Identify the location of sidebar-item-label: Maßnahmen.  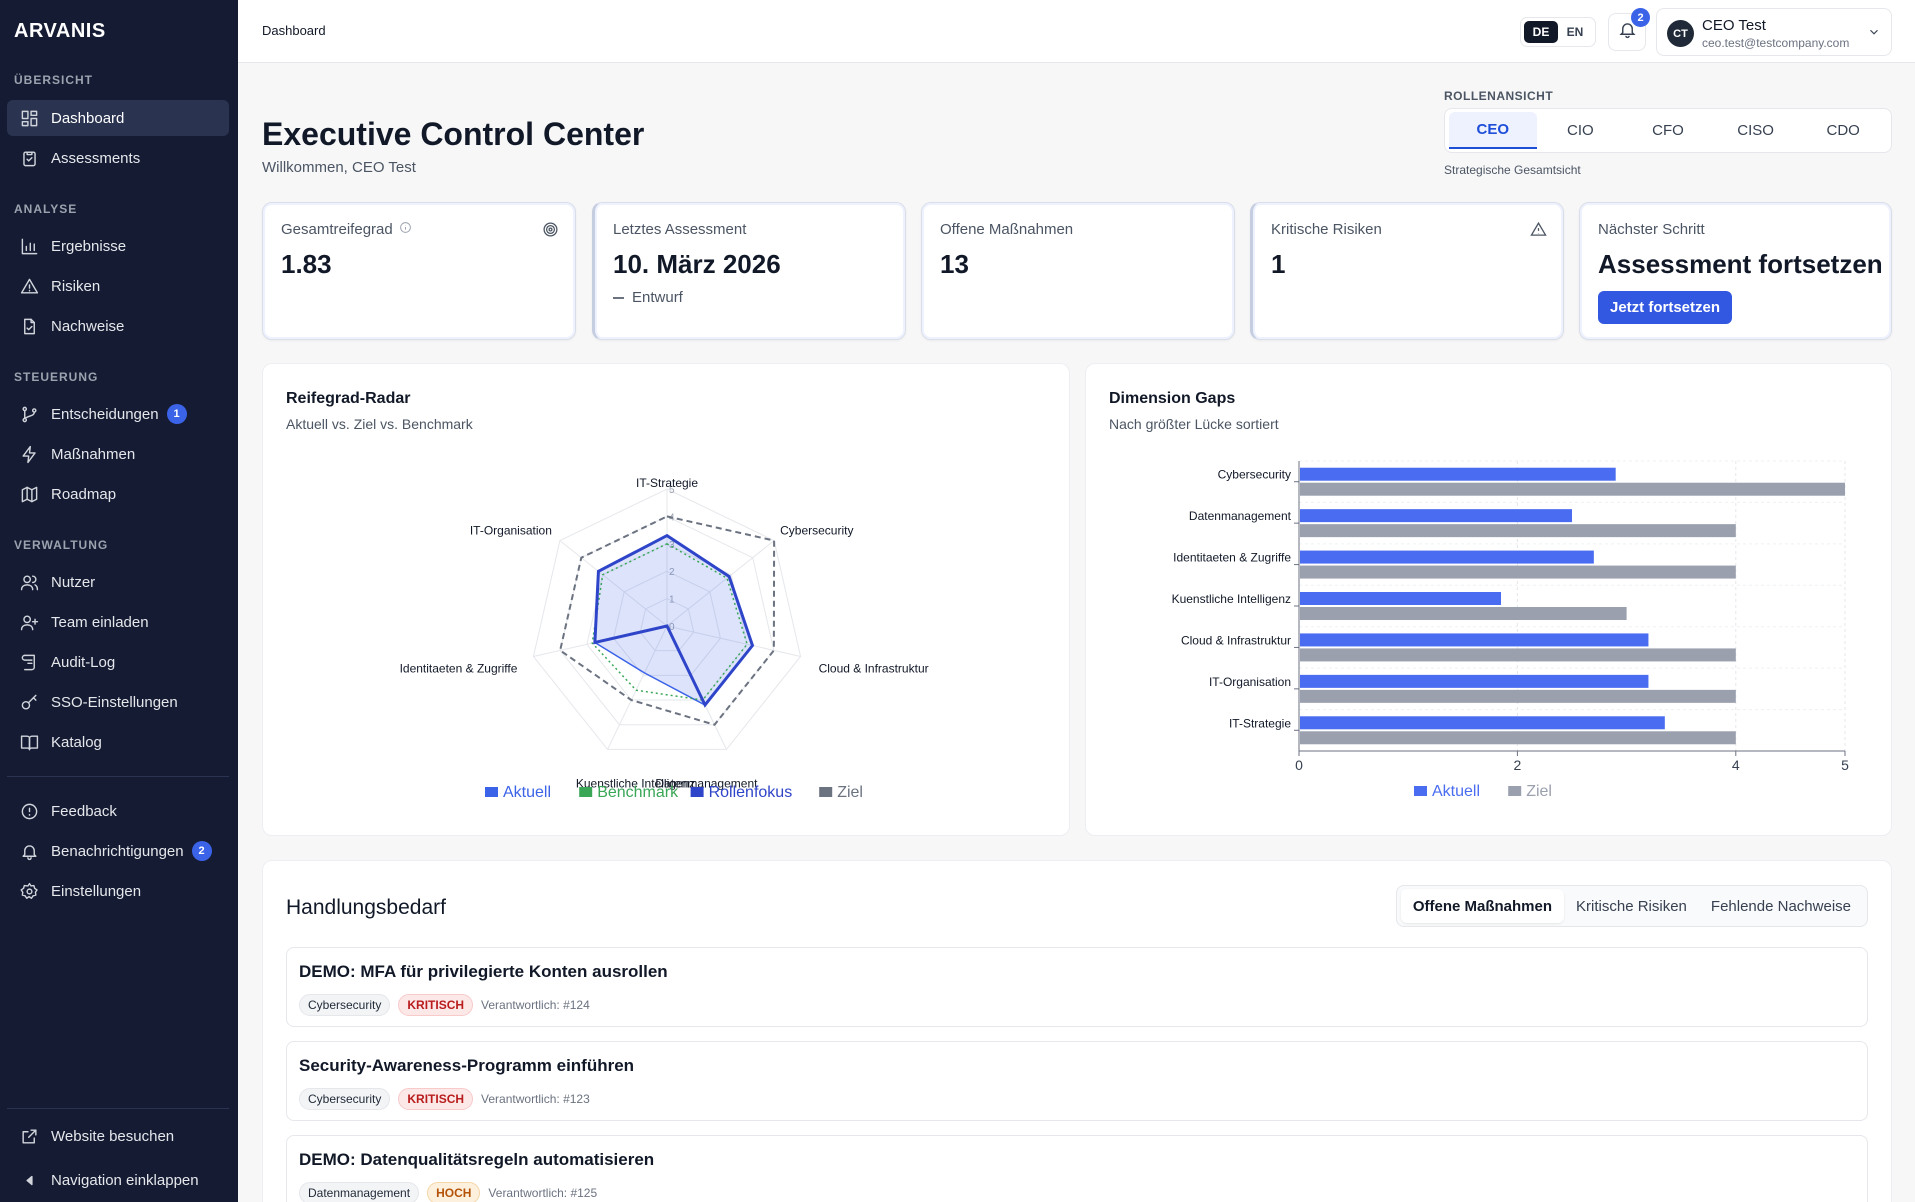
(93, 454).